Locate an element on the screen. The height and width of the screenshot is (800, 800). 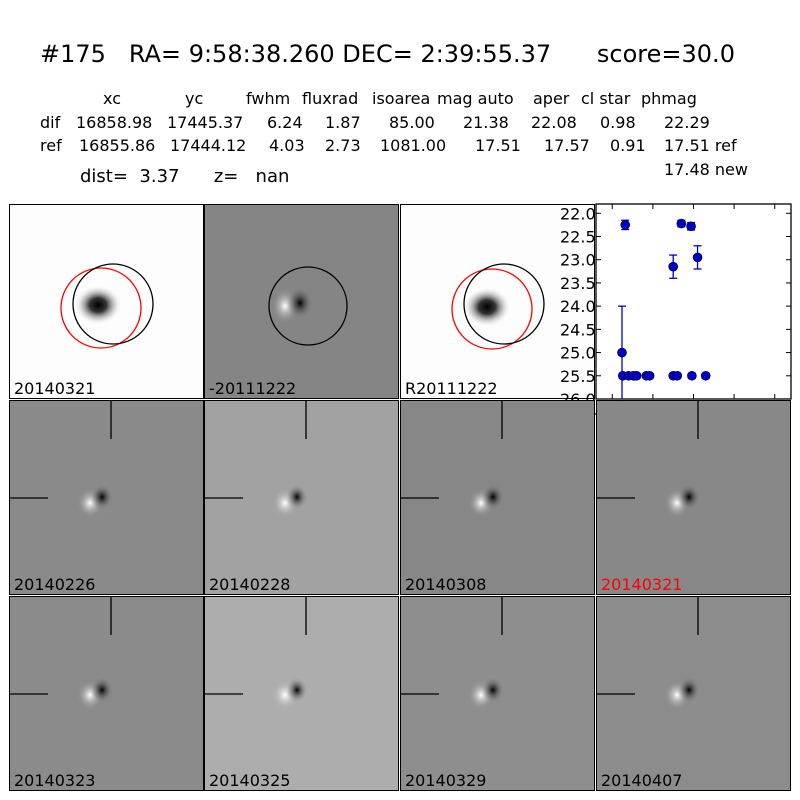
diff-image-stamp is located at coordinates (308, 306).